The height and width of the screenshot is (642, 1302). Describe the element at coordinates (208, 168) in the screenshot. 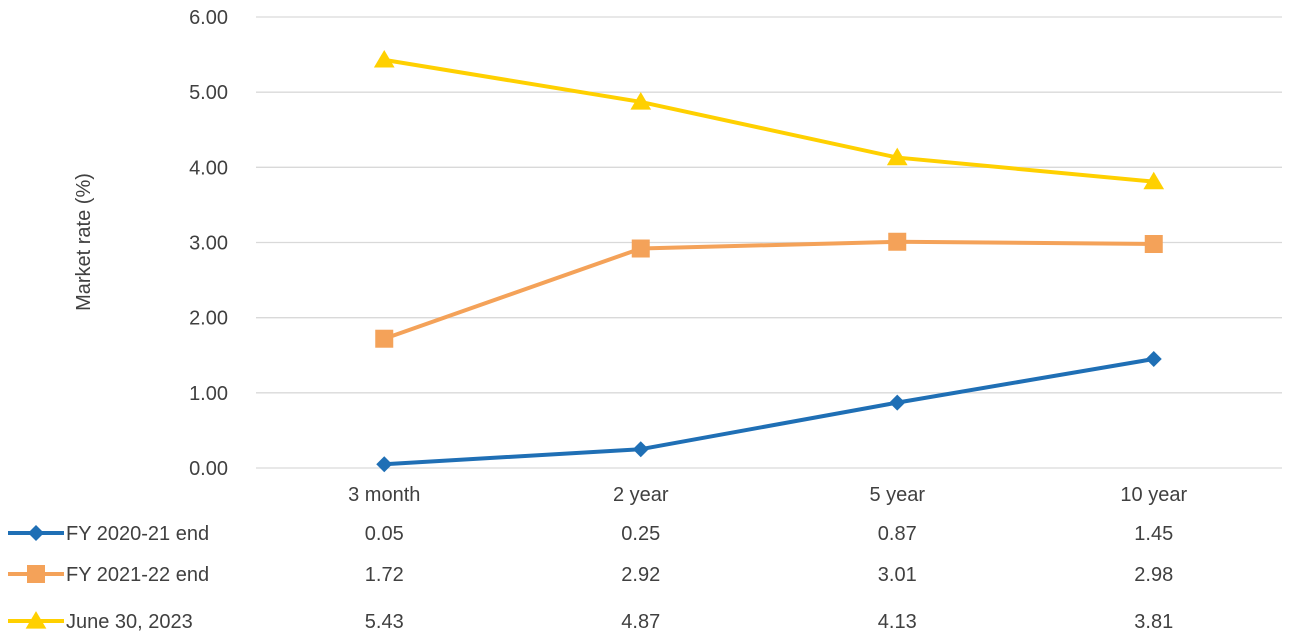

I see `y-tick-label: 4.00` at that location.